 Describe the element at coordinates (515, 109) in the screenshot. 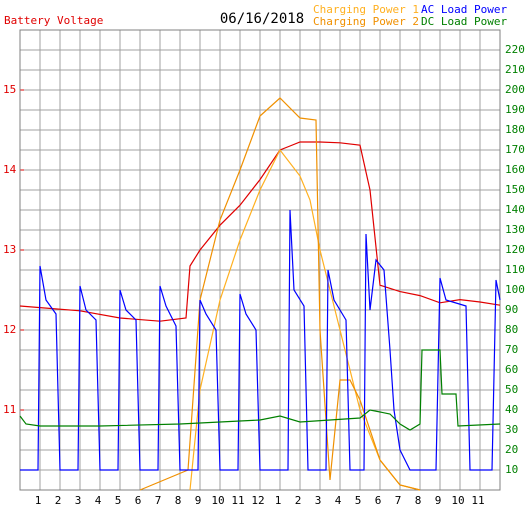

I see `y2-tick-label: 190` at that location.